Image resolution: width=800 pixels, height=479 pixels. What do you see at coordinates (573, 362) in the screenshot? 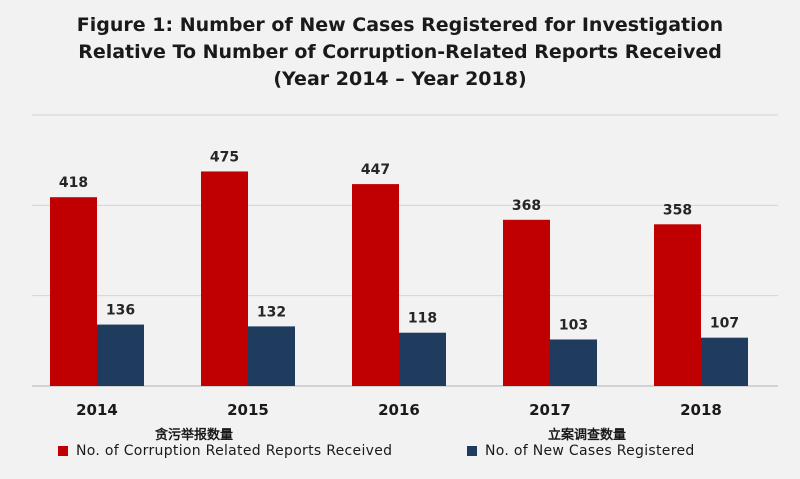
I see `bar-cases-2017` at bounding box center [573, 362].